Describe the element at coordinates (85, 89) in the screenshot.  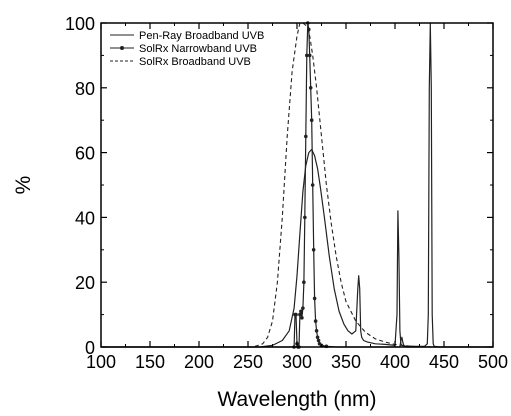
I see `y-tick-label: 80` at that location.